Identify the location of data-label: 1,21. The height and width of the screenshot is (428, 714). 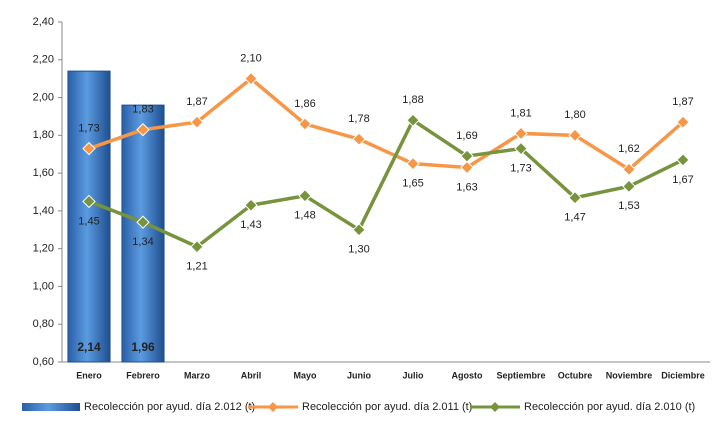
(196, 267).